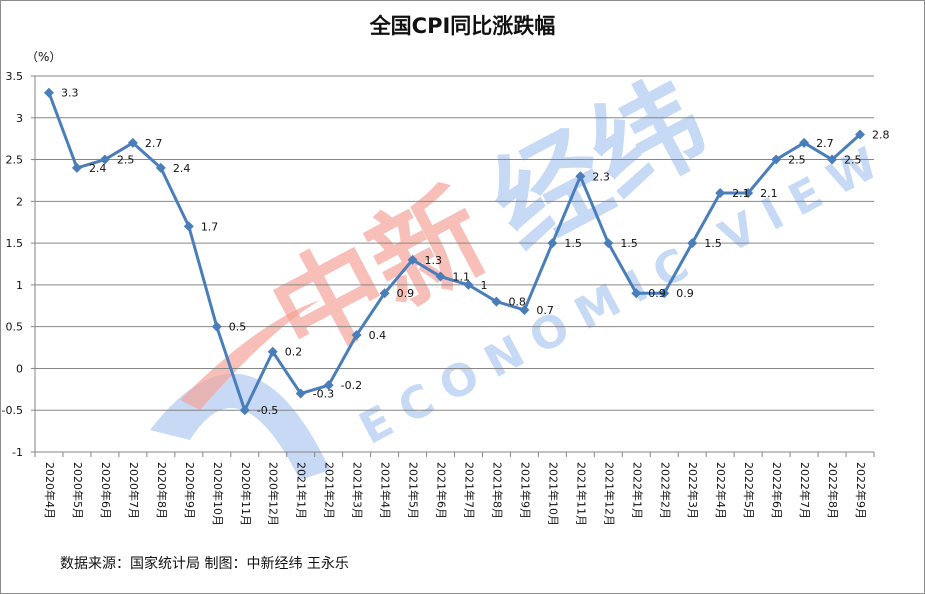 This screenshot has width=925, height=594. What do you see at coordinates (210, 226) in the screenshot?
I see `data-label: 1.7` at bounding box center [210, 226].